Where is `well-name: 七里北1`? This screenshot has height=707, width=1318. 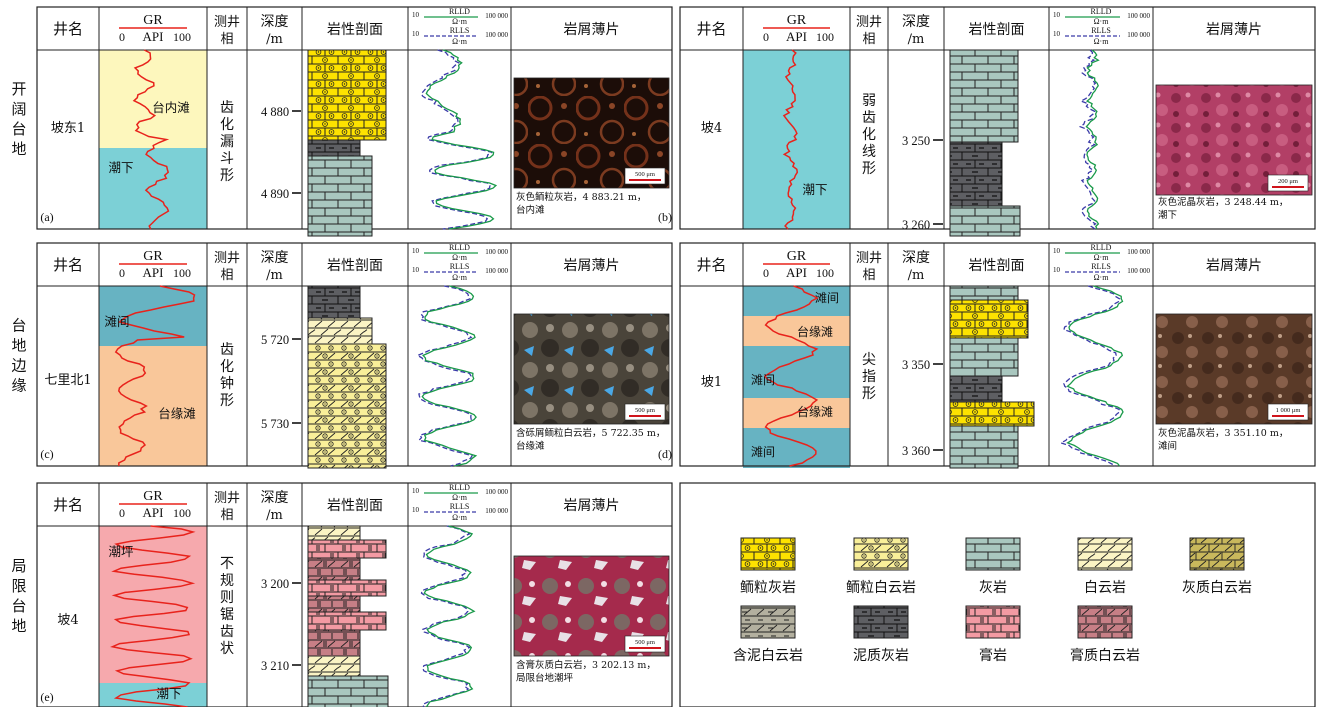 well-name: 七里北1 is located at coordinates (67, 380).